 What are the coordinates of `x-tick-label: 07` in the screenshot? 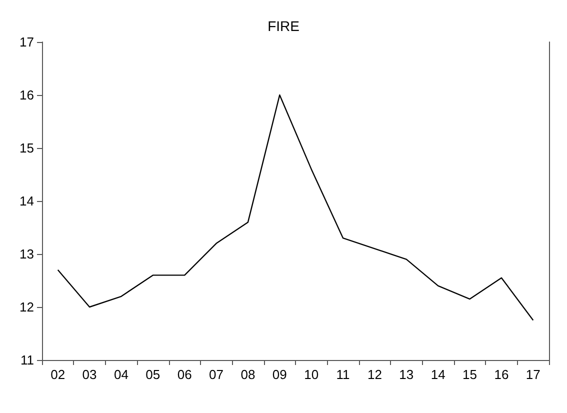 It's located at (216, 374).